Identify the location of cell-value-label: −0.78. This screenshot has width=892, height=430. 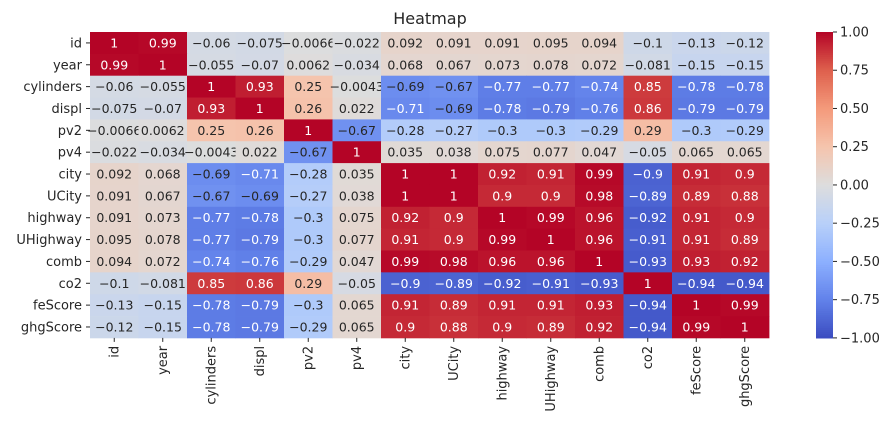
(696, 86).